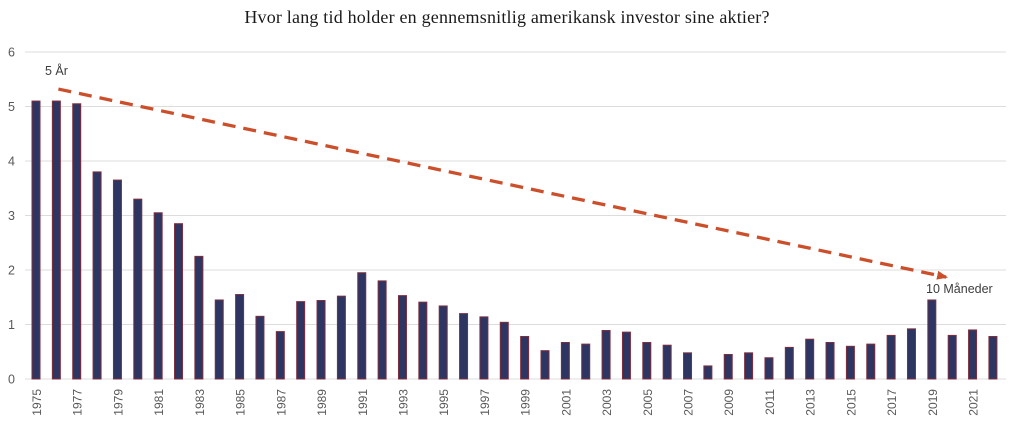 The image size is (1024, 433). Describe the element at coordinates (11, 107) in the screenshot. I see `y-tick-label: 5` at that location.